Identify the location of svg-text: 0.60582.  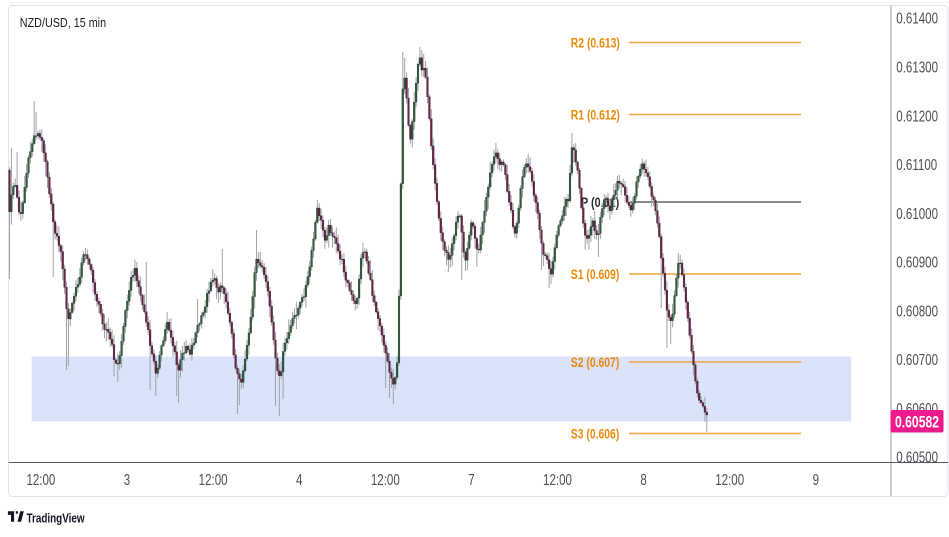
(917, 423).